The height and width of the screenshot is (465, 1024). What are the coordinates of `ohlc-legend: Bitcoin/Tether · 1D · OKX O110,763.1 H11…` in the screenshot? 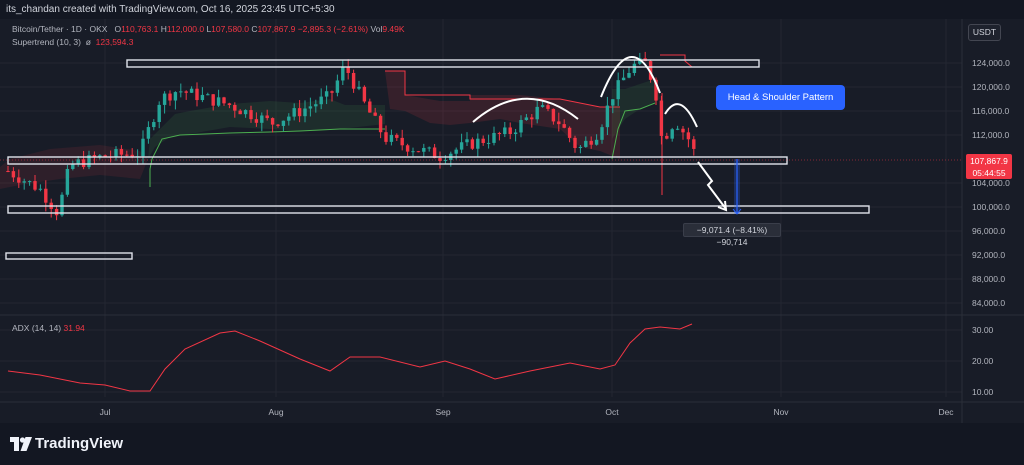 It's located at (208, 29).